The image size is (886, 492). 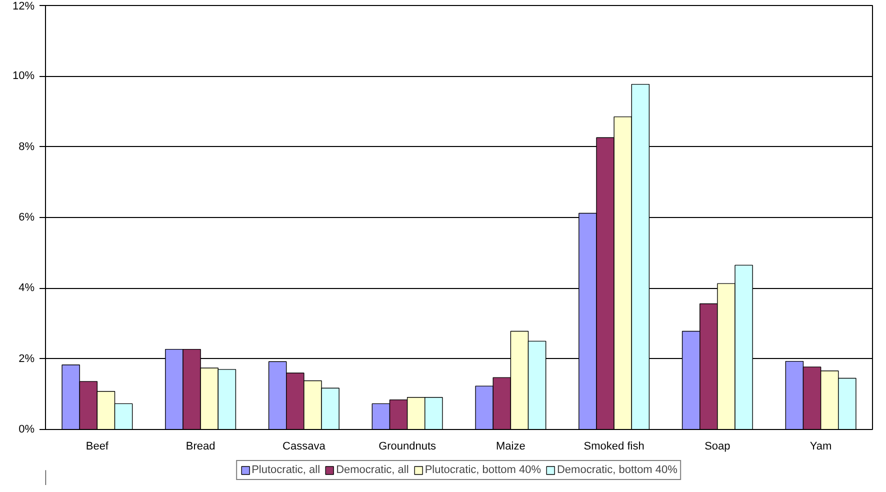 I want to click on x-tick-label: Bread, so click(x=201, y=446).